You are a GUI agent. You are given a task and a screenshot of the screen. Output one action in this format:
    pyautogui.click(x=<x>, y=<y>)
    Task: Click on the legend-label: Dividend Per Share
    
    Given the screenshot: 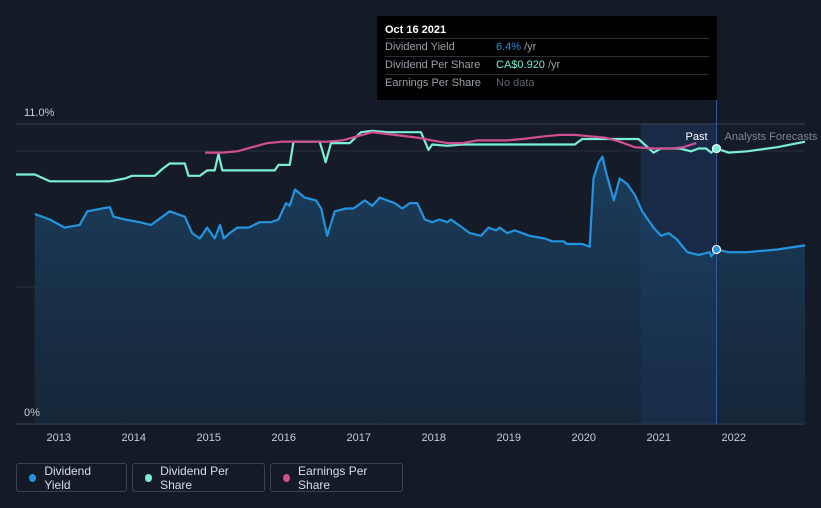 What is the action you would take?
    pyautogui.click(x=194, y=477)
    